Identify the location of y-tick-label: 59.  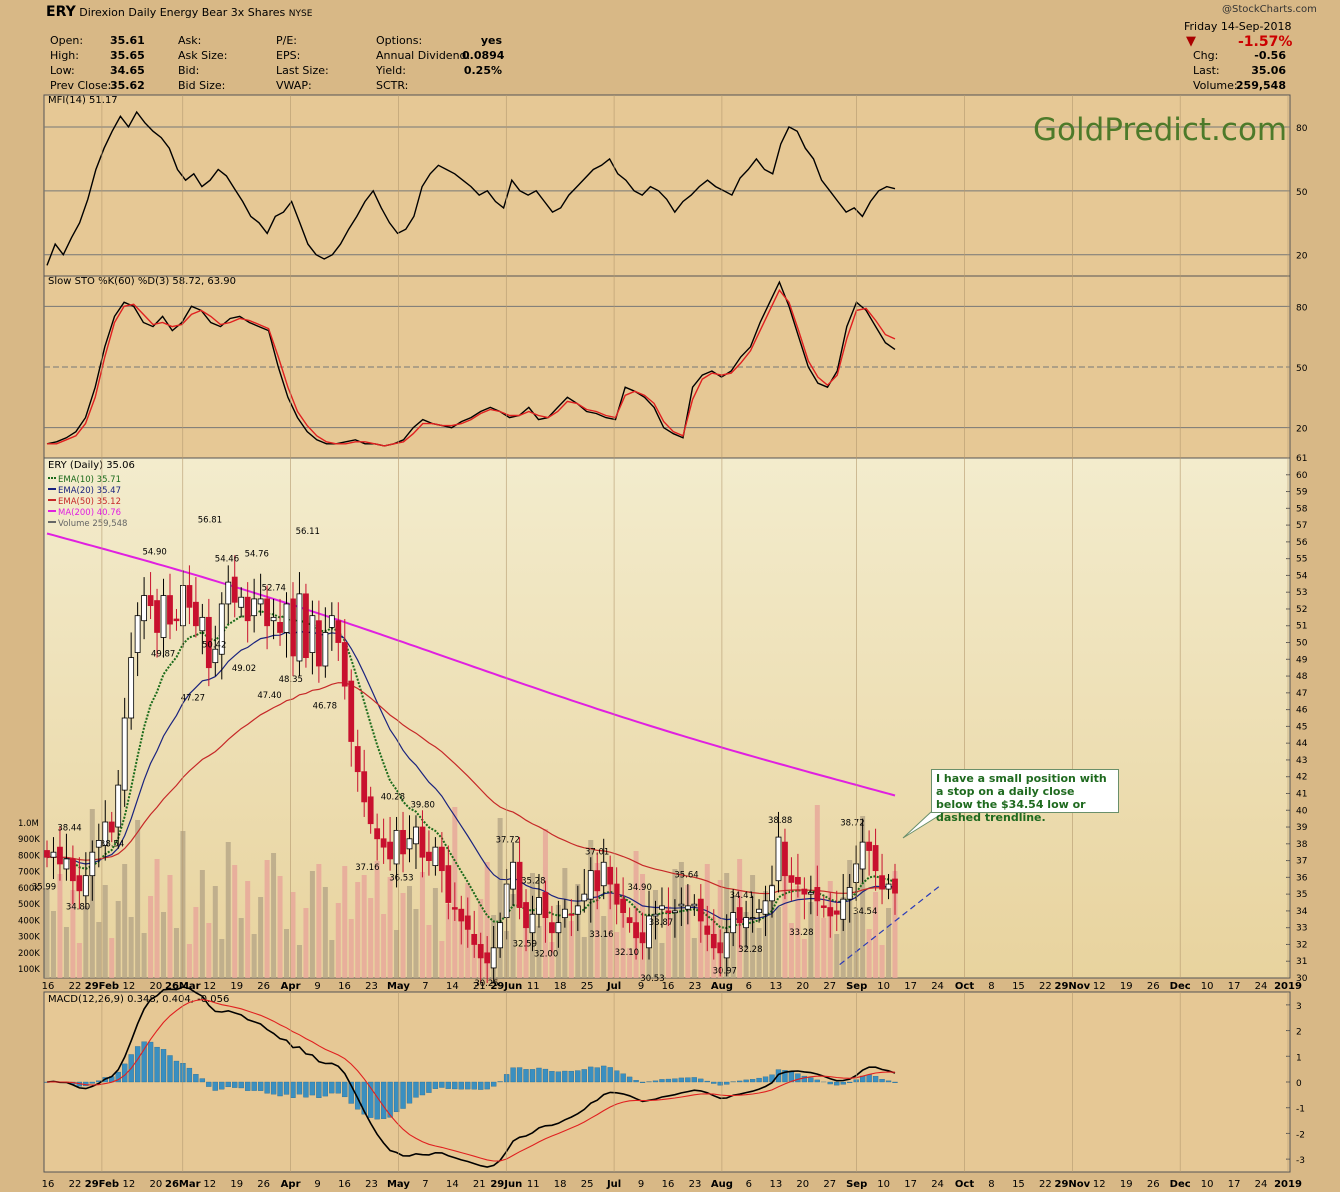
(1302, 493).